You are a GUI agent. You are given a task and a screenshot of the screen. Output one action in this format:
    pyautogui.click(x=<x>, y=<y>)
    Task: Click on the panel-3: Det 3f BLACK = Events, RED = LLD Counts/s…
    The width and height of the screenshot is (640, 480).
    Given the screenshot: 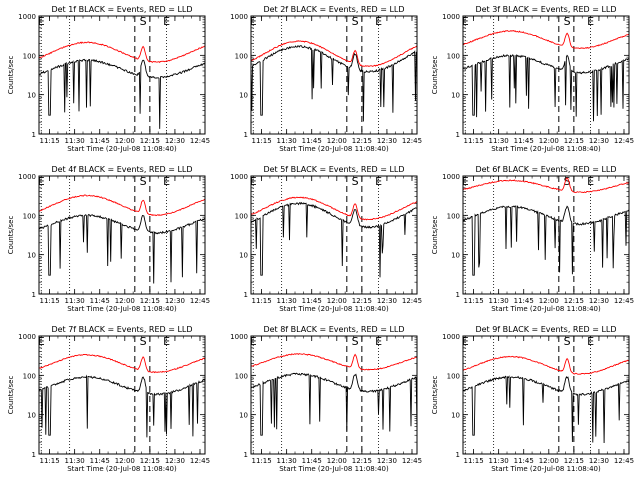 What is the action you would take?
    pyautogui.click(x=532, y=79)
    